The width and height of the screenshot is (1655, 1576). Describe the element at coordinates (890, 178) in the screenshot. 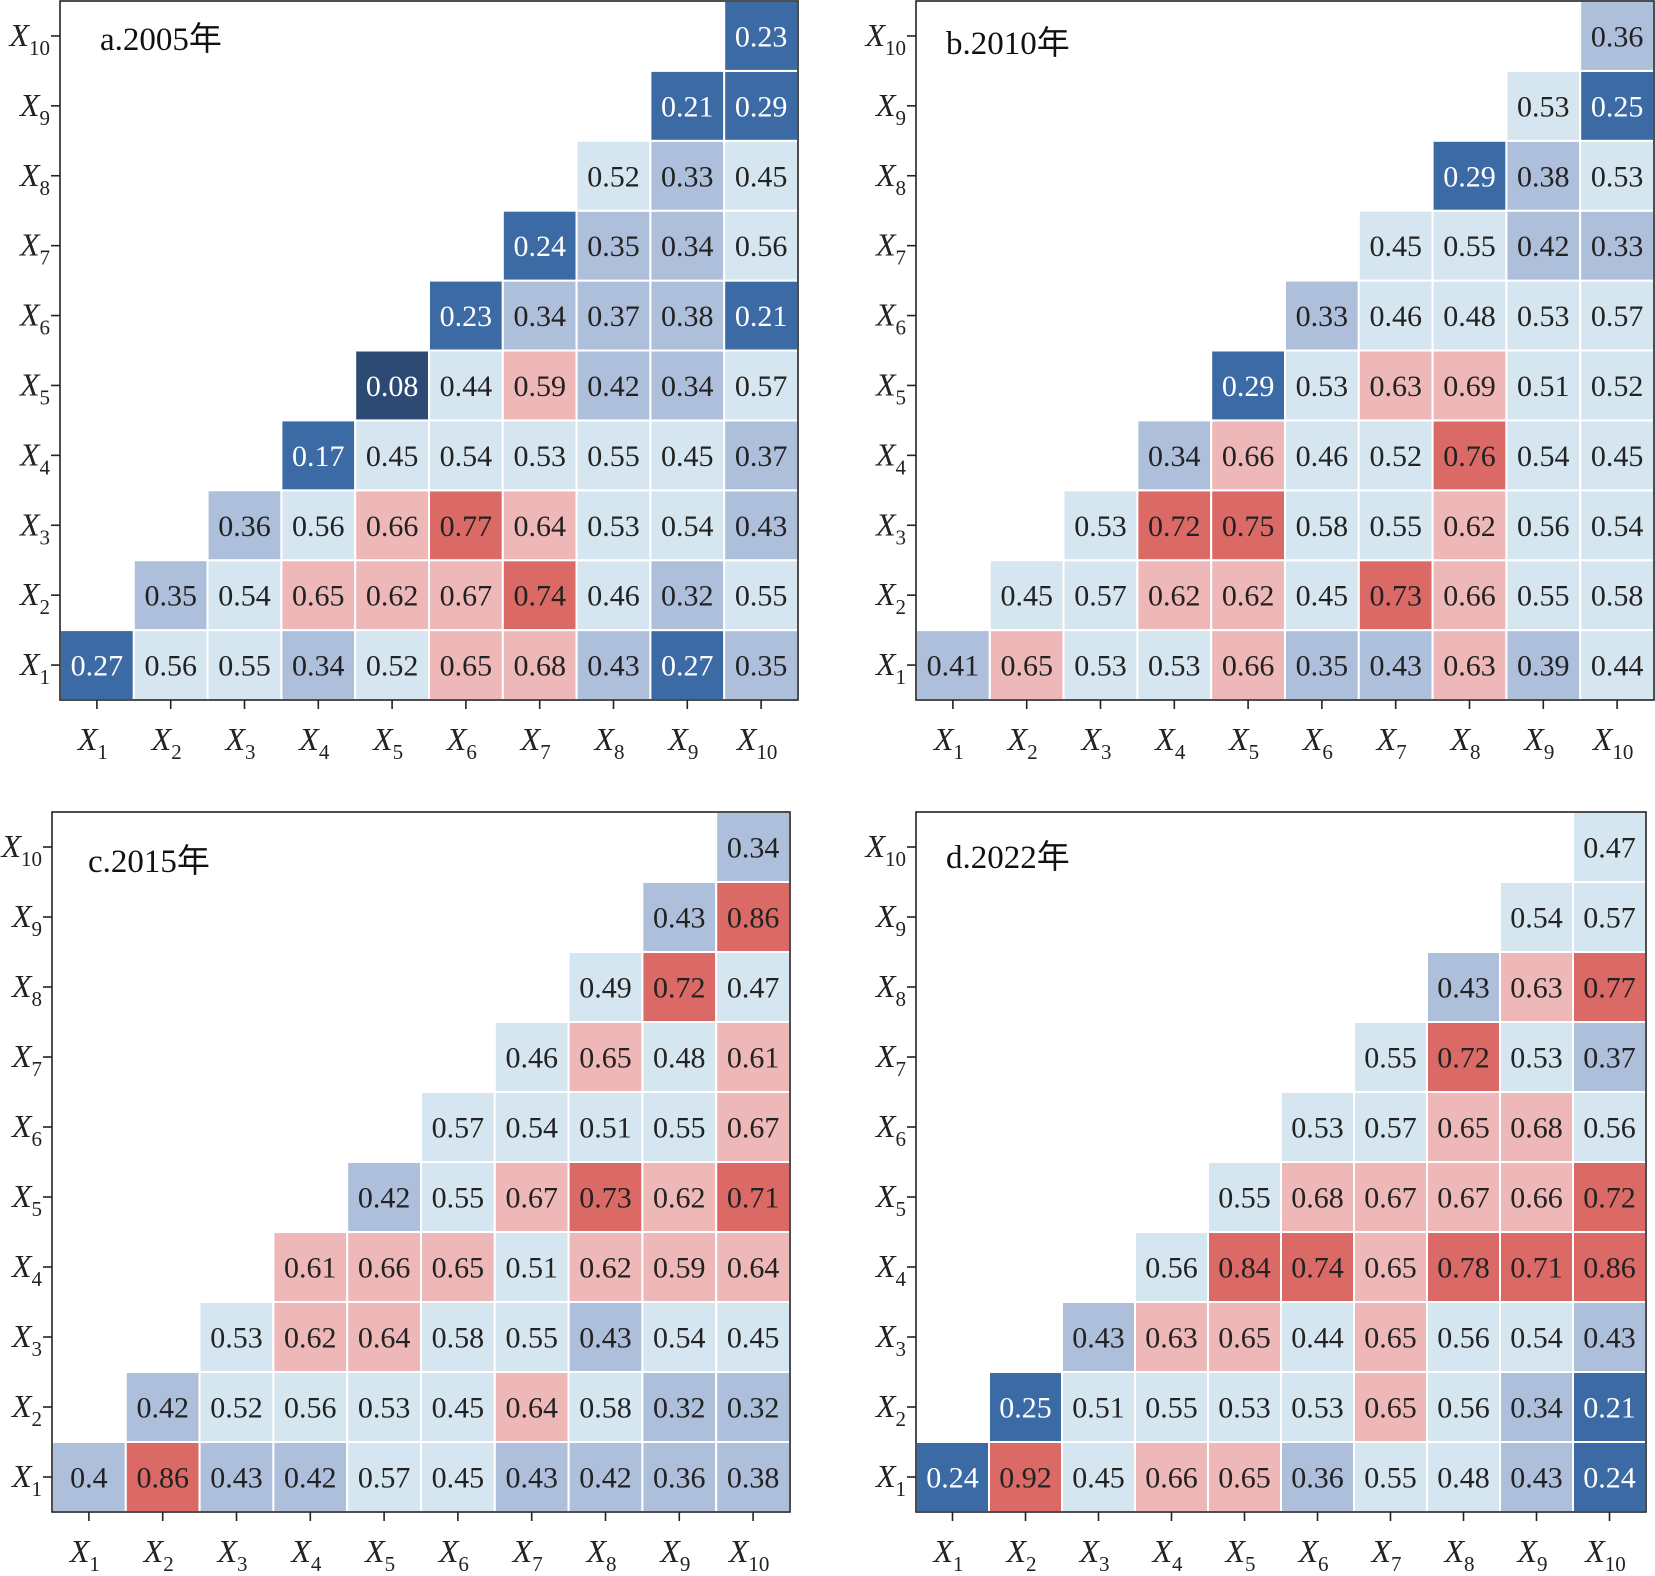

I see `y-tick-label: X8` at that location.